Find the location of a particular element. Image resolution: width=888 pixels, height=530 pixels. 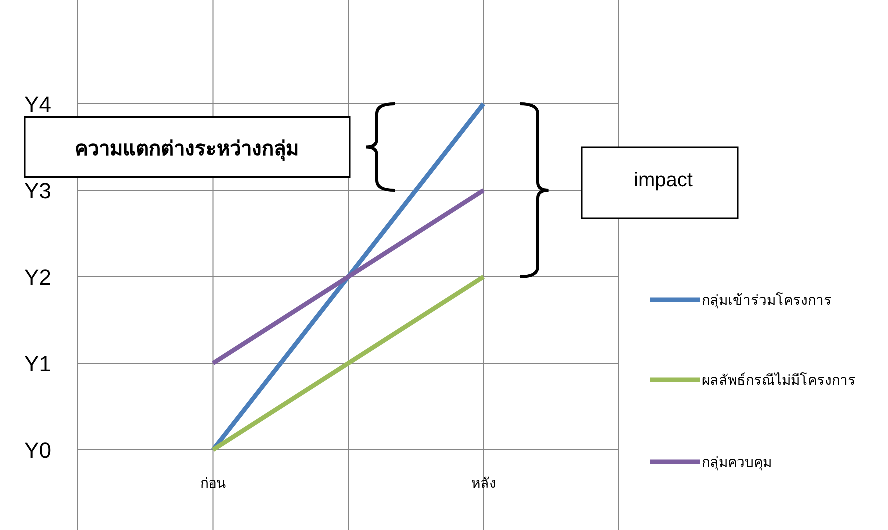

x-tick-label: ก่อน is located at coordinates (213, 483).